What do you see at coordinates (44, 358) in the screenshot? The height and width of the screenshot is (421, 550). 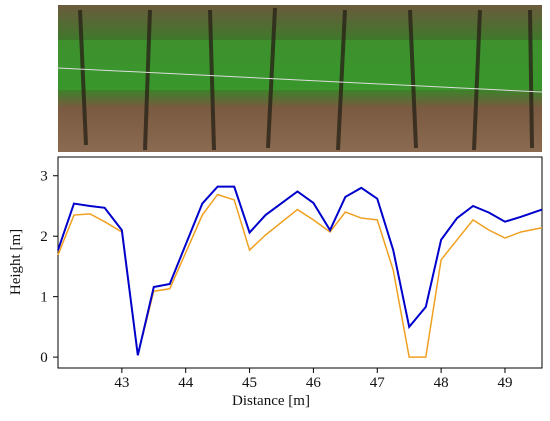 I see `y-tick-label: 0` at bounding box center [44, 358].